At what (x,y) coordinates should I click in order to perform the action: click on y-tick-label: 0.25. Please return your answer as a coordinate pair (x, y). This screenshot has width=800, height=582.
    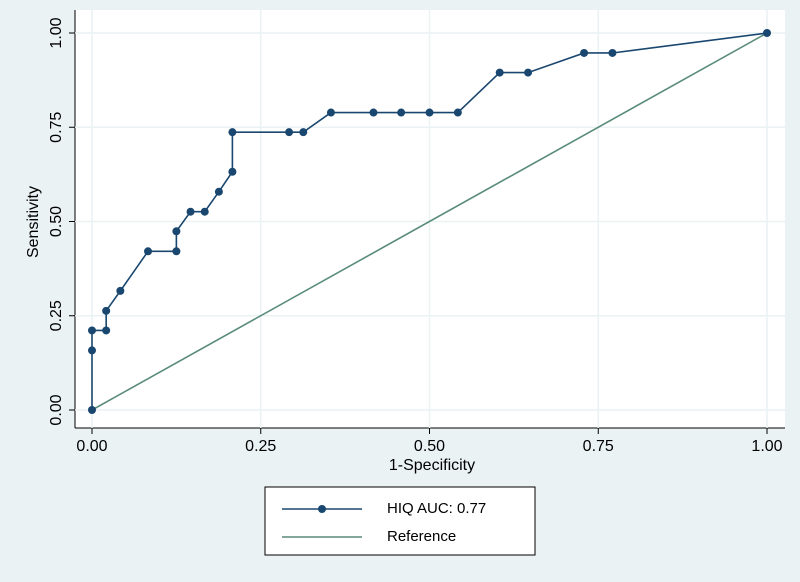
    Looking at the image, I should click on (56, 315).